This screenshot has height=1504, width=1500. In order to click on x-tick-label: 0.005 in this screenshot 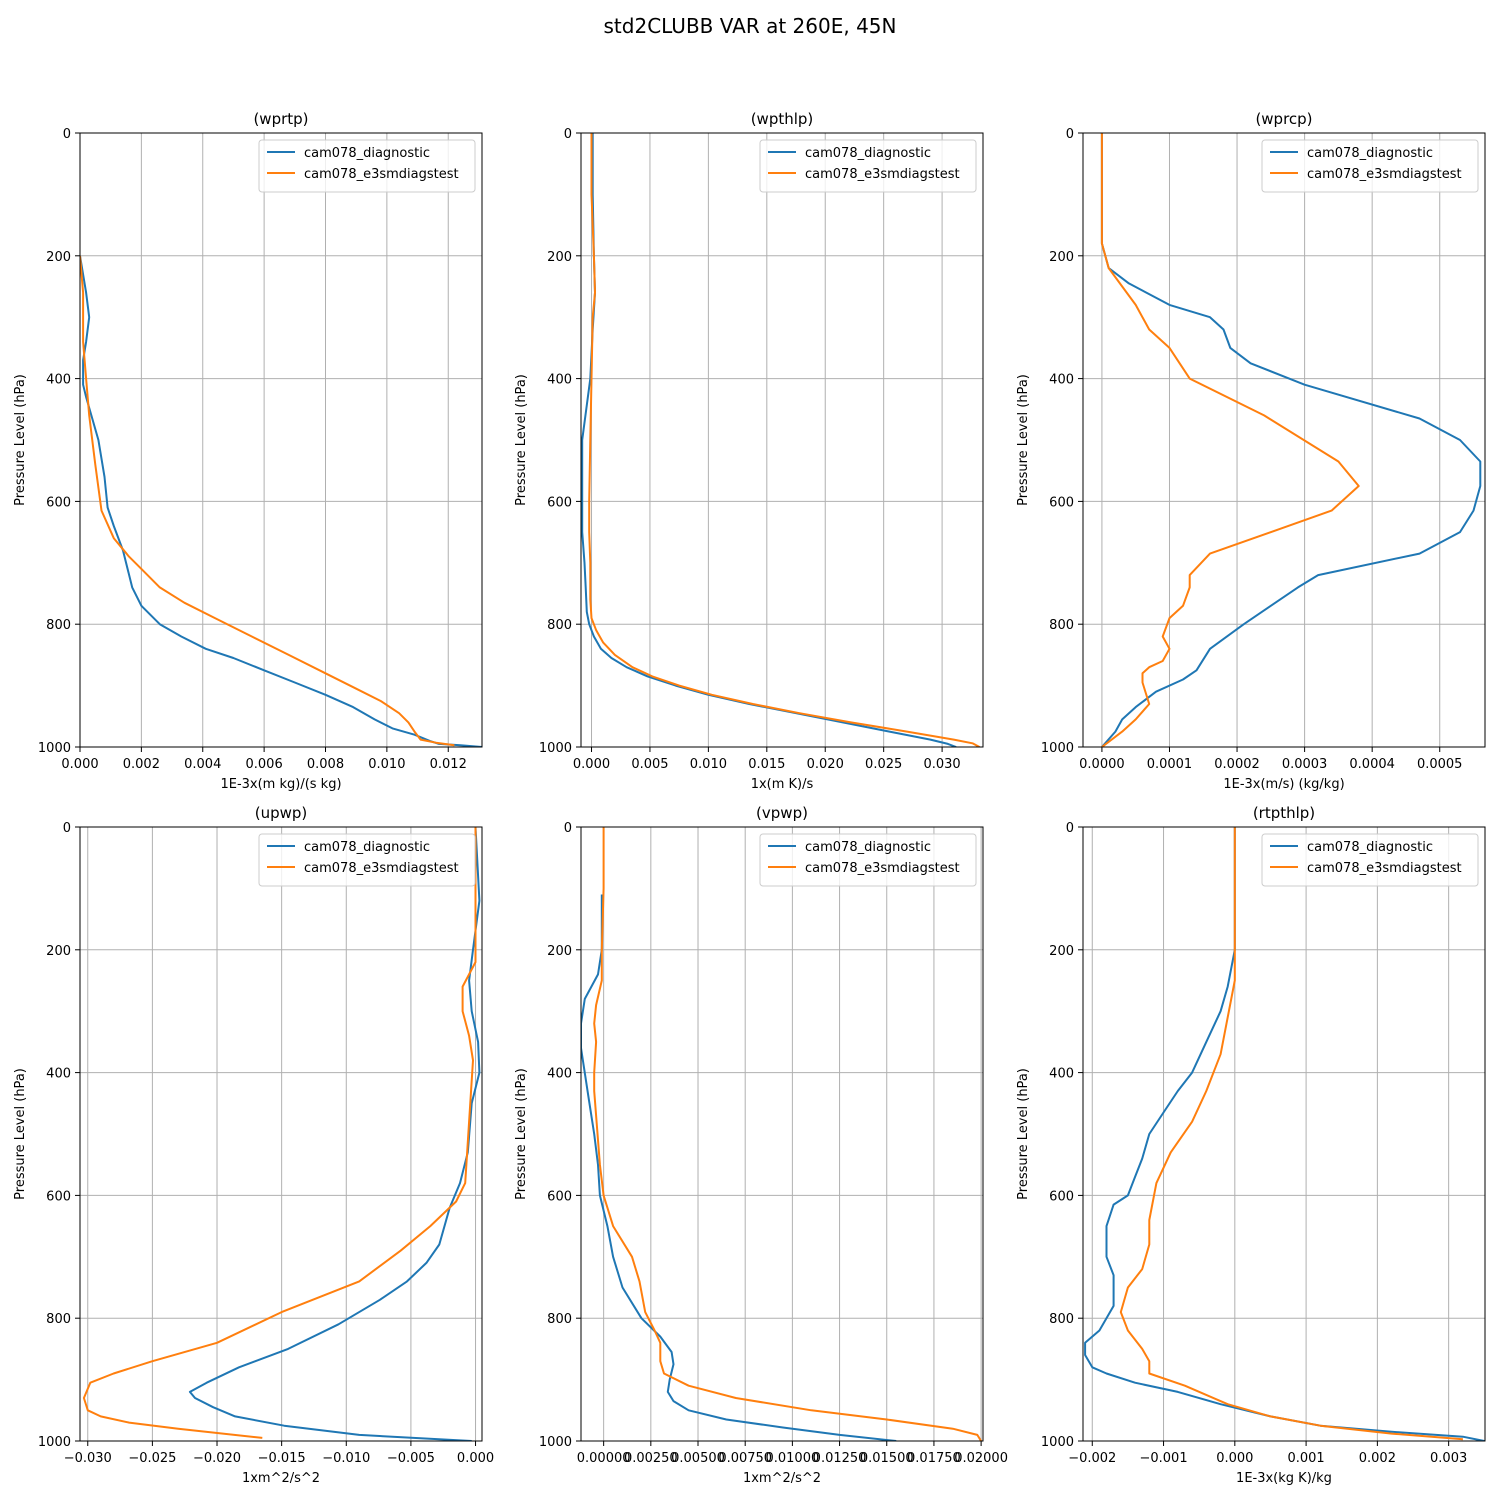, I will do `click(649, 764)`.